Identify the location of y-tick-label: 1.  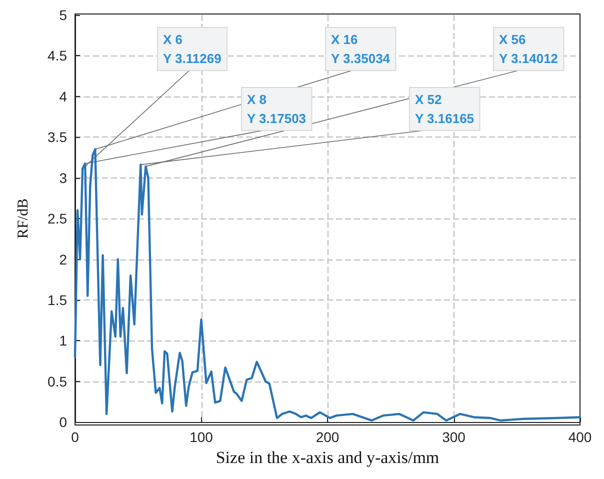
(63, 340).